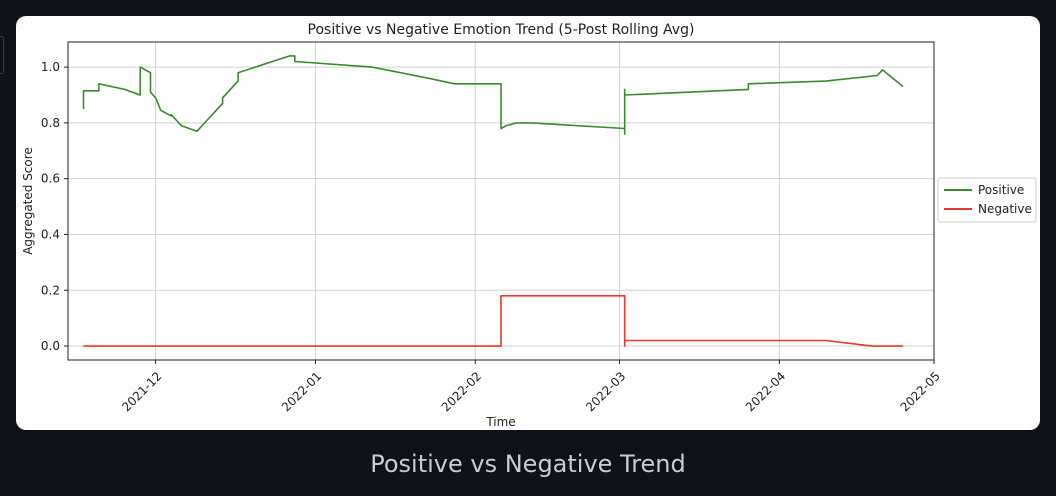  Describe the element at coordinates (50, 179) in the screenshot. I see `y-tick-label: 0.6` at that location.